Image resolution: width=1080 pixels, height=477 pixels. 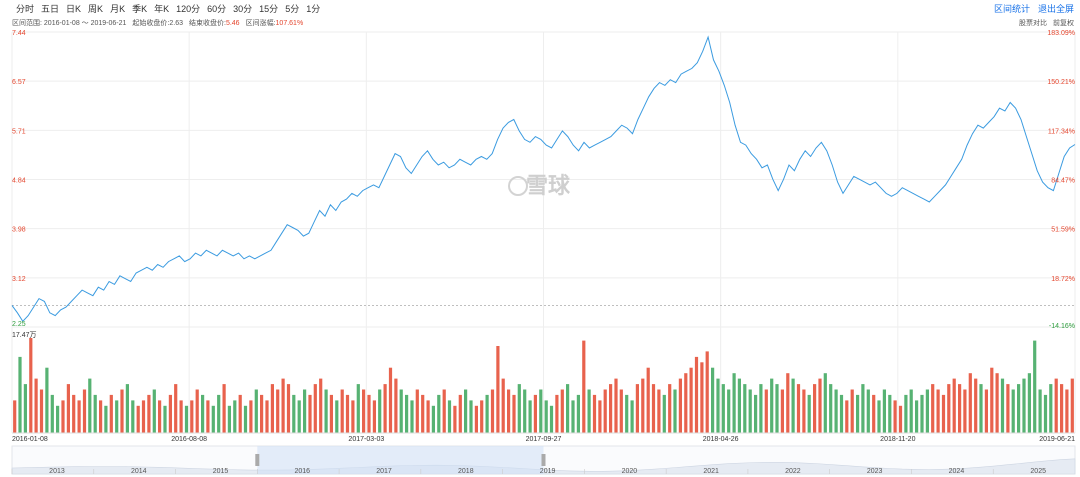 I want to click on period-tab: 年K, so click(x=162, y=9).